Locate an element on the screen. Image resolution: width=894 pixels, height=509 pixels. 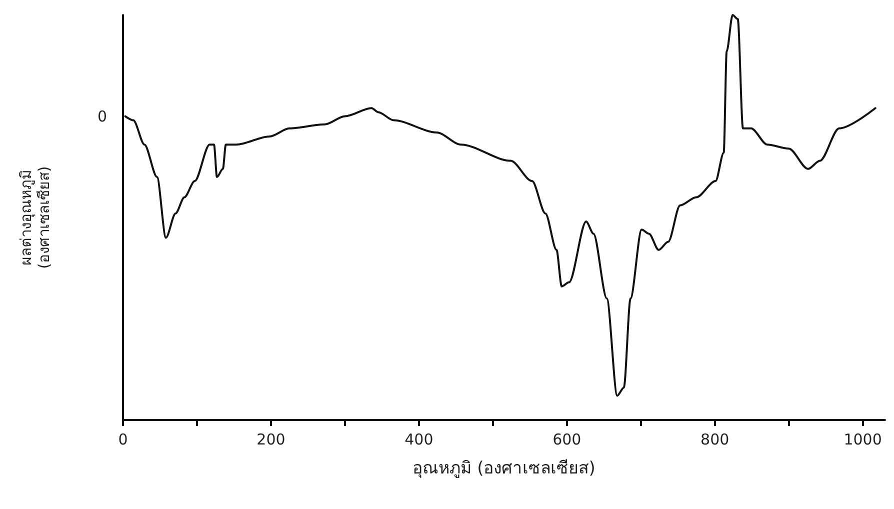
x-axis-title: อุณหภูมิ (องศาเซลเซียส) is located at coordinates (504, 468).